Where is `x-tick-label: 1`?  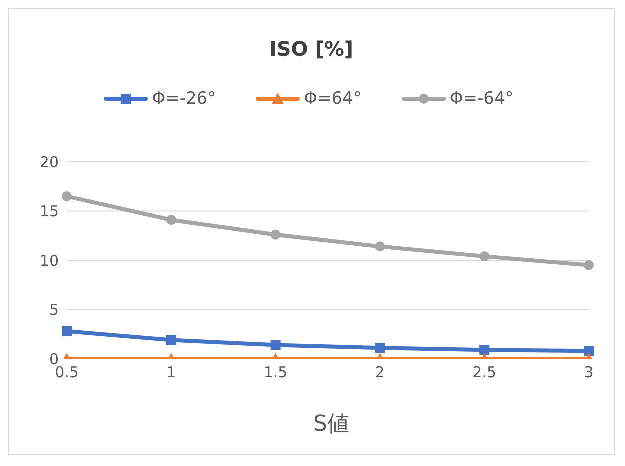 x-tick-label: 1 is located at coordinates (171, 373).